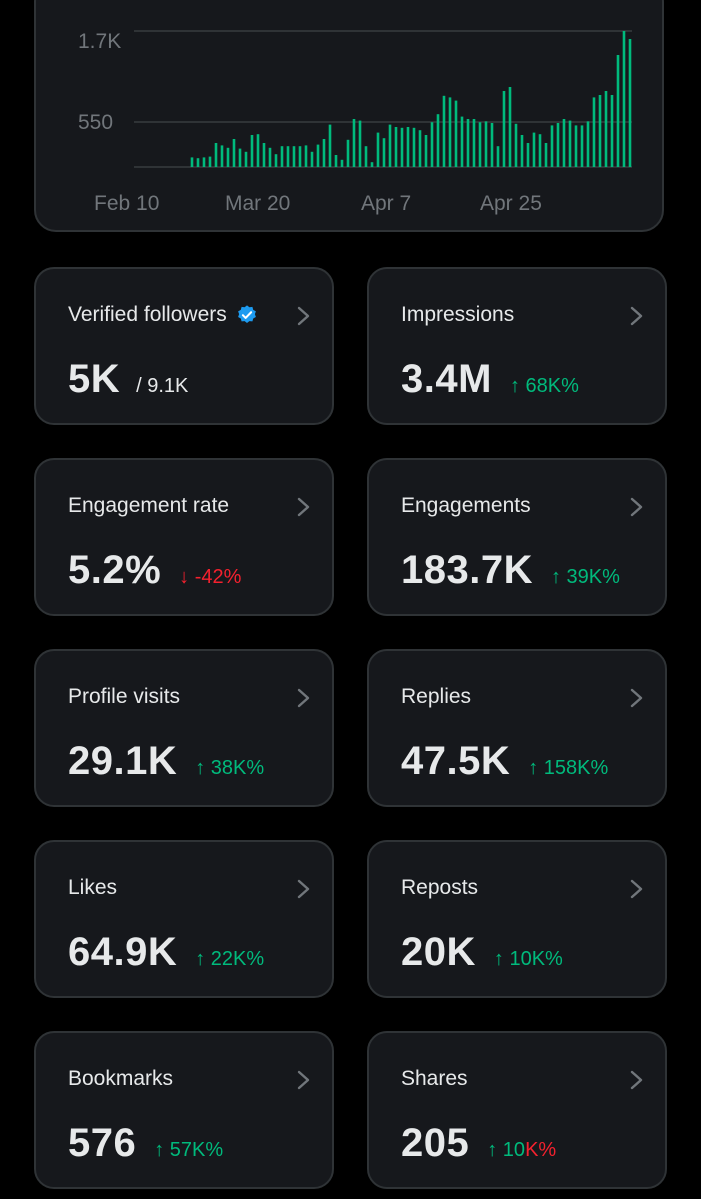 The image size is (701, 1199). I want to click on card-profile-visits: Profile visits 29.1K ↑ 38K%, so click(184, 728).